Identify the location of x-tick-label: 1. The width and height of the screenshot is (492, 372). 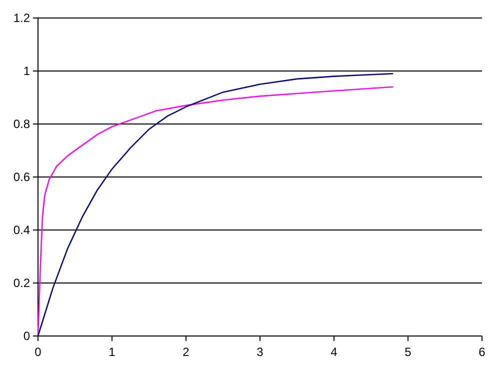
(112, 352).